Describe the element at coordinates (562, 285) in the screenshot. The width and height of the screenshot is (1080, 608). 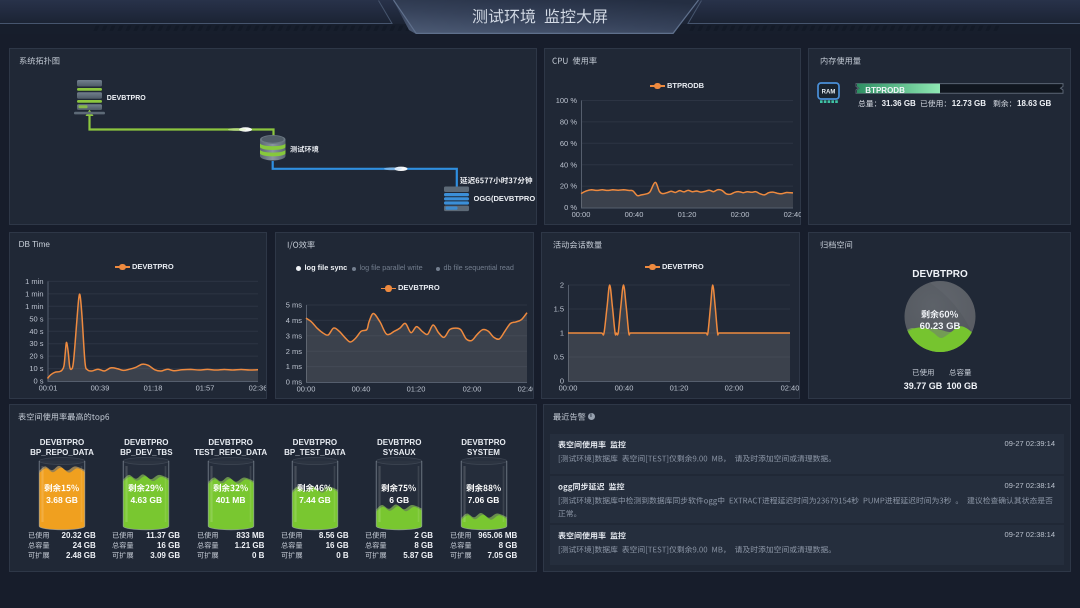
I see `svg-text: 2` at that location.